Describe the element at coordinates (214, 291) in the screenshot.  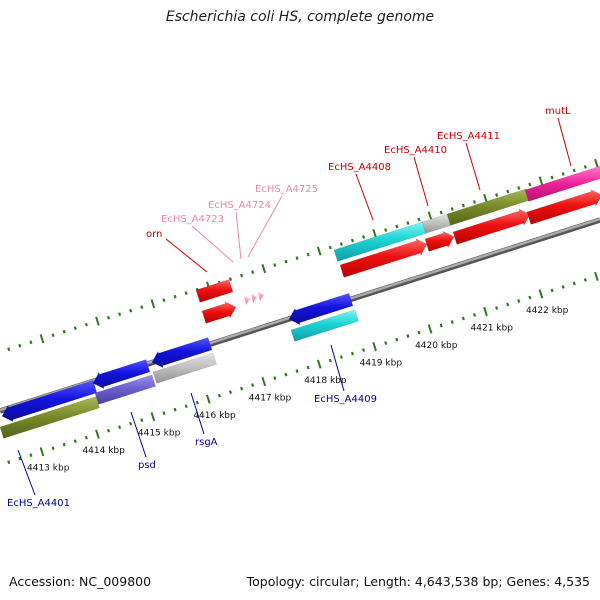
I see `orn-gene-a` at that location.